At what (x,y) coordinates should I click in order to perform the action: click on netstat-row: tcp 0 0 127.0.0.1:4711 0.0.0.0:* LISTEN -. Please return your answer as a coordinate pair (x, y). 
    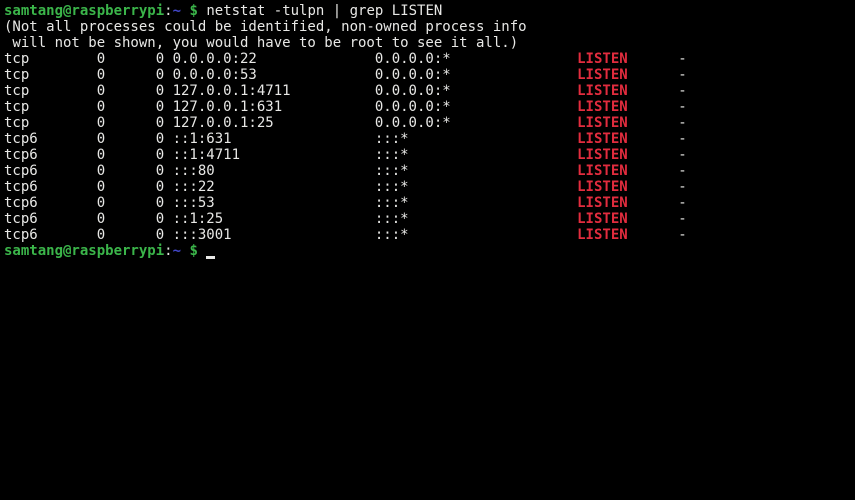
    Looking at the image, I should click on (429, 91).